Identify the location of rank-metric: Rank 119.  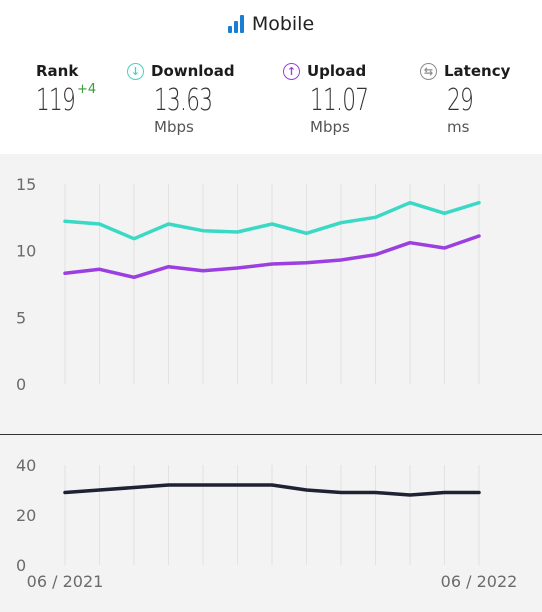
(63, 89).